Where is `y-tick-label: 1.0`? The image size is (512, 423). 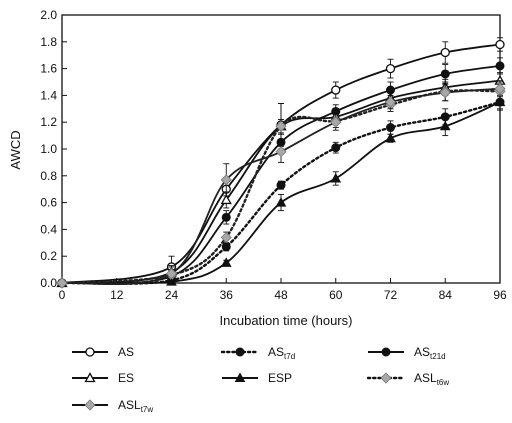
y-tick-label: 1.0 is located at coordinates (48, 149).